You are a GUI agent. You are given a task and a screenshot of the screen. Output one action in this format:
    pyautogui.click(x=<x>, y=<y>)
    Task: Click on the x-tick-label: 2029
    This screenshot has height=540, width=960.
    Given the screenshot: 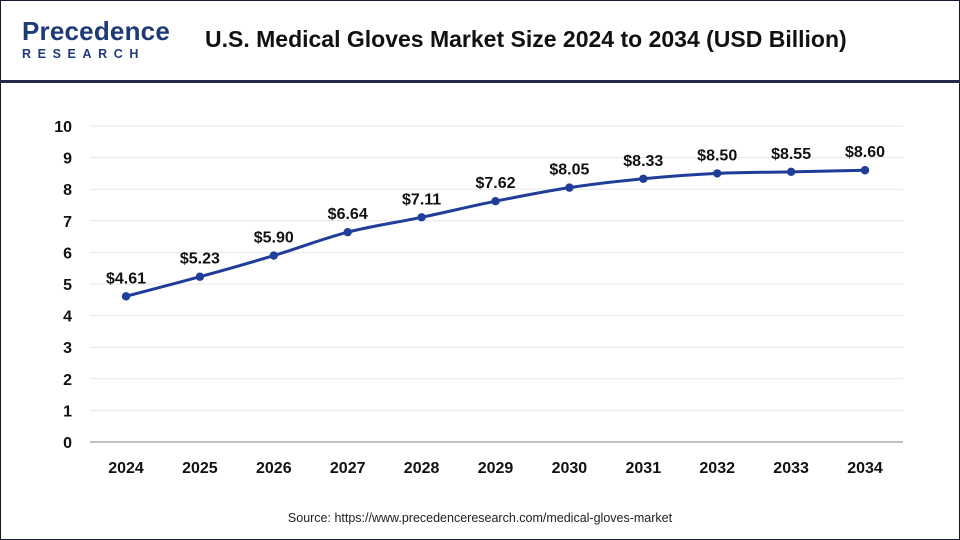 What is the action you would take?
    pyautogui.click(x=496, y=468)
    